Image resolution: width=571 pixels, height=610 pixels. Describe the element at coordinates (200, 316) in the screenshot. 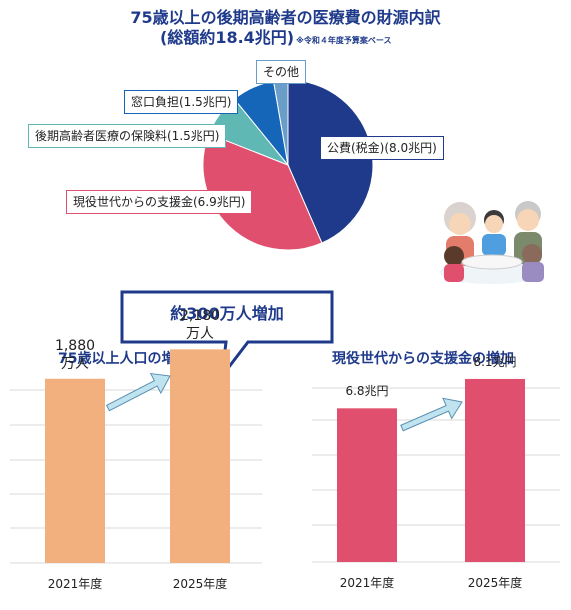

I see `population-value-number: 2,180` at that location.